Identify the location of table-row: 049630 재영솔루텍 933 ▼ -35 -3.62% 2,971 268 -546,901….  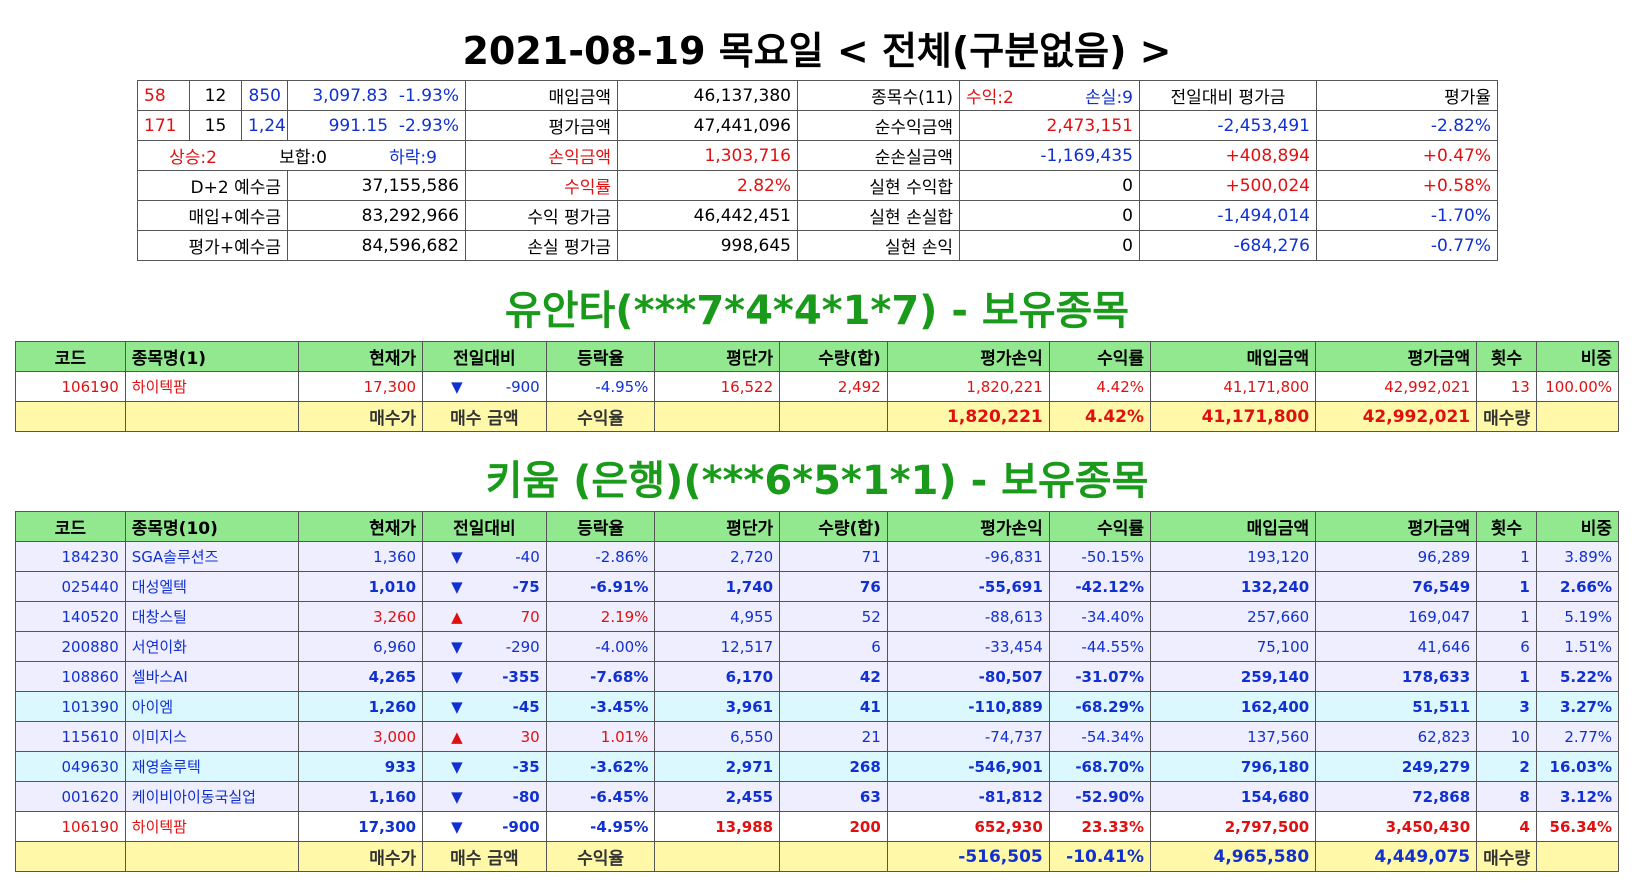
(817, 766).